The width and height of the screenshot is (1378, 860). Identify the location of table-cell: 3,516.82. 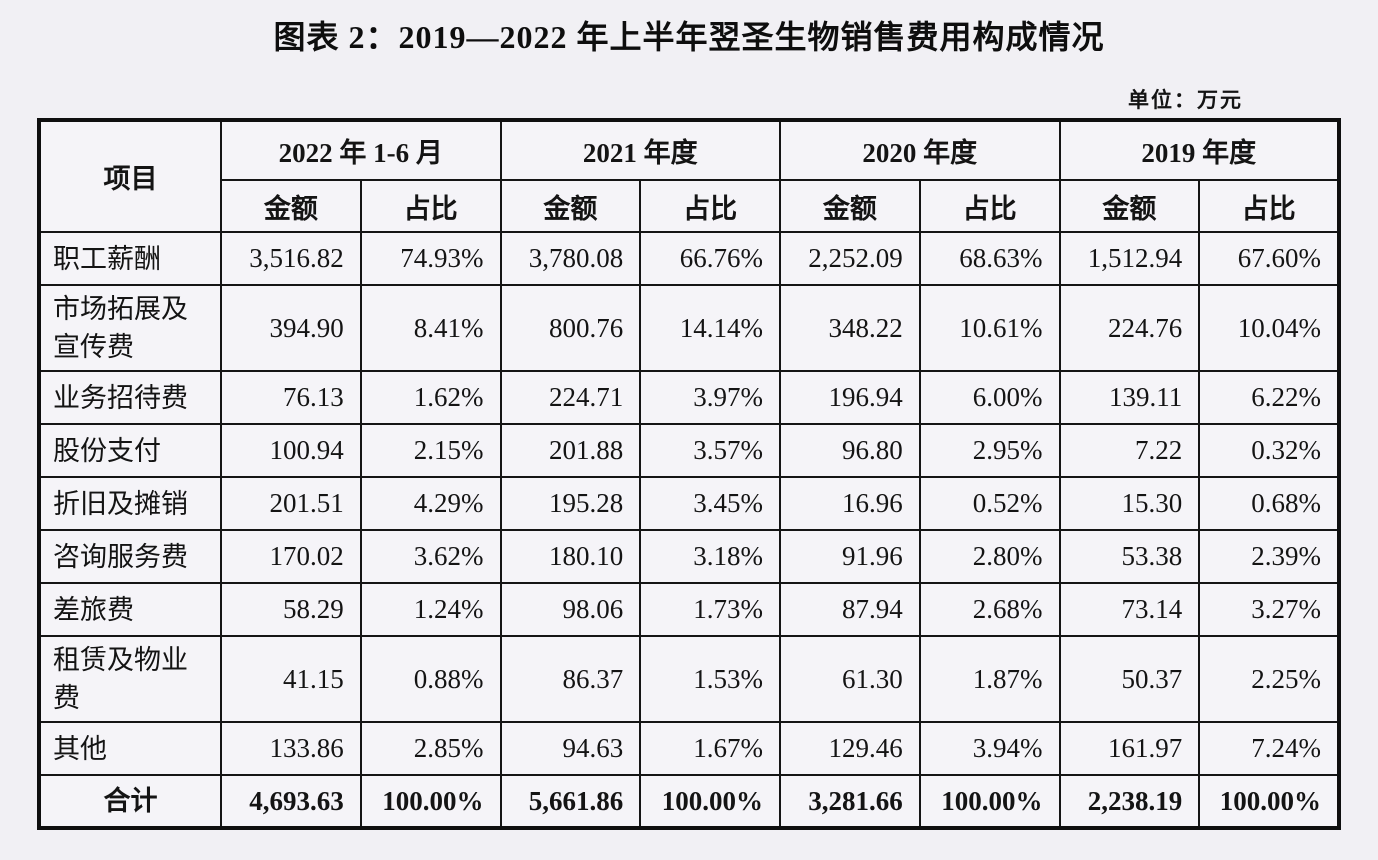
(291, 258).